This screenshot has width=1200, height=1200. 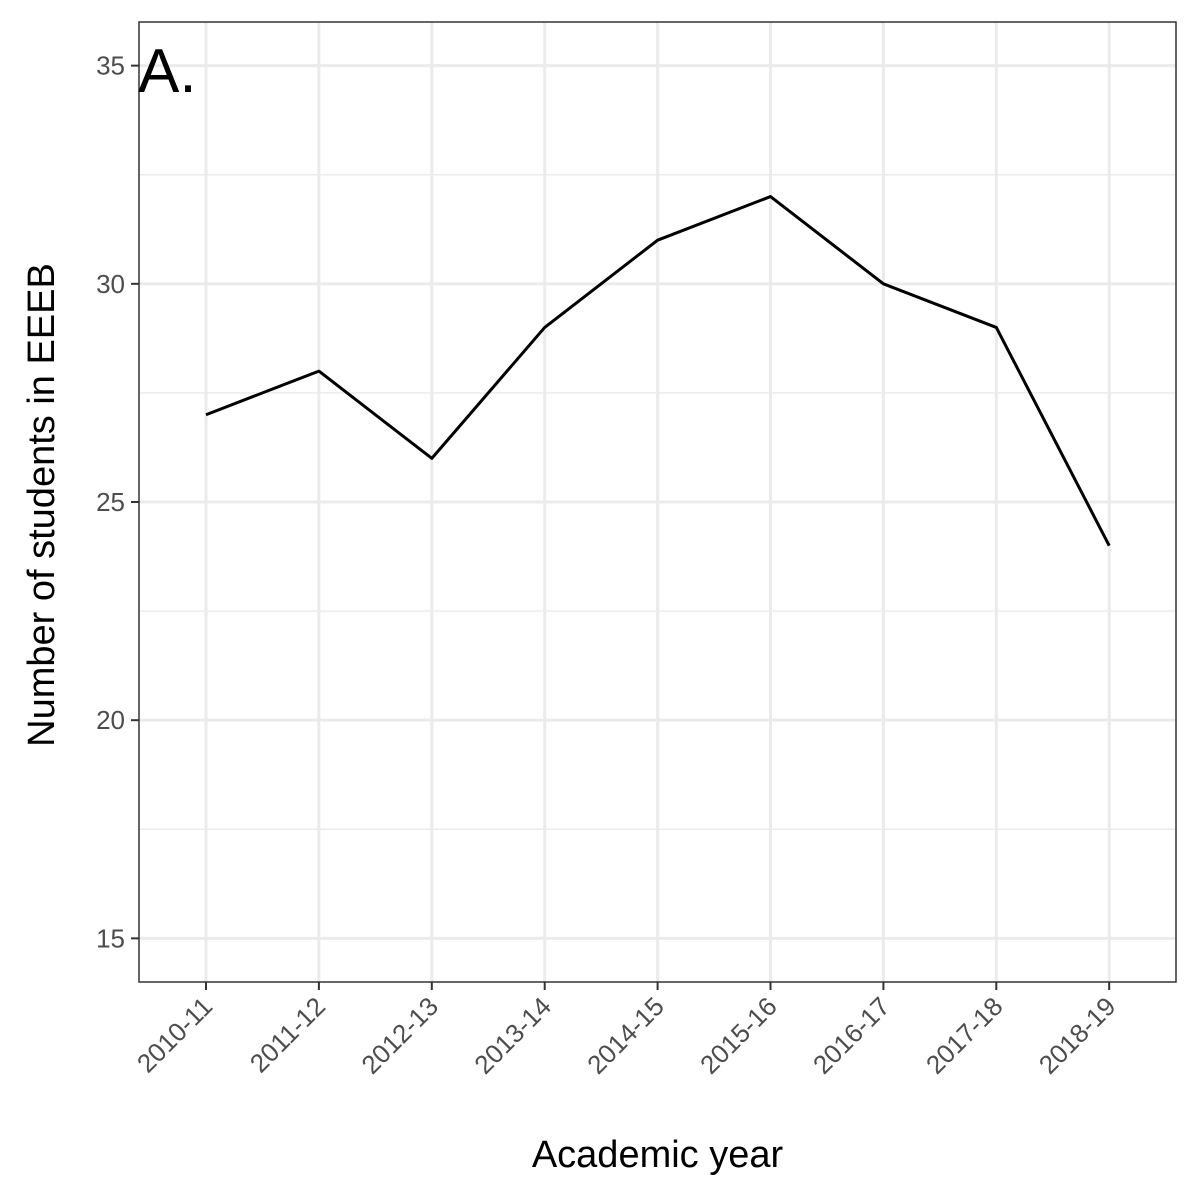 What do you see at coordinates (110, 938) in the screenshot?
I see `y-tick-label: 15` at bounding box center [110, 938].